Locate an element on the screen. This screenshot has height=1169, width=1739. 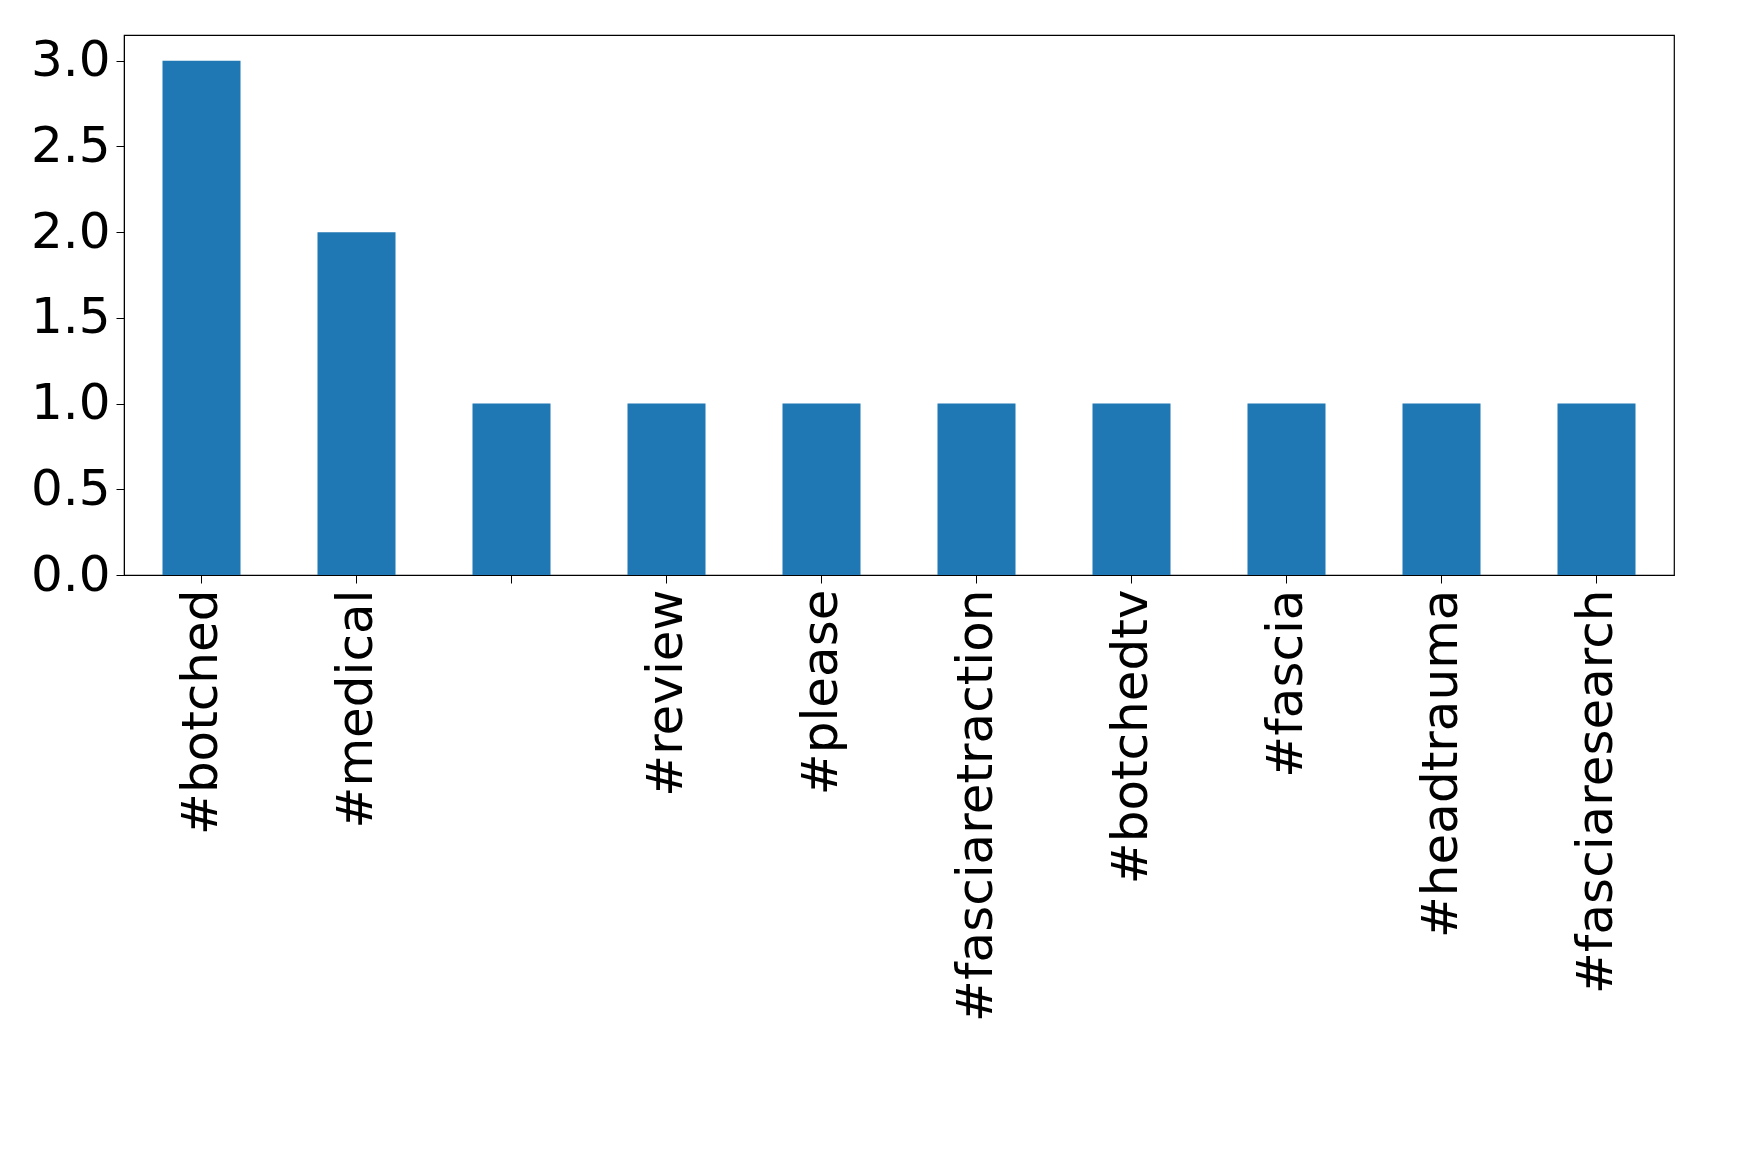
x-tick-label: #fasciaresearch is located at coordinates (1594, 792).